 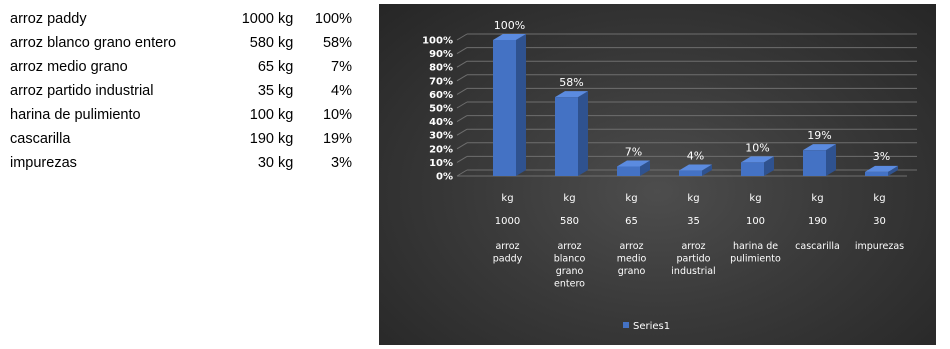 What do you see at coordinates (693, 221) in the screenshot?
I see `category-amount-label: 35` at bounding box center [693, 221].